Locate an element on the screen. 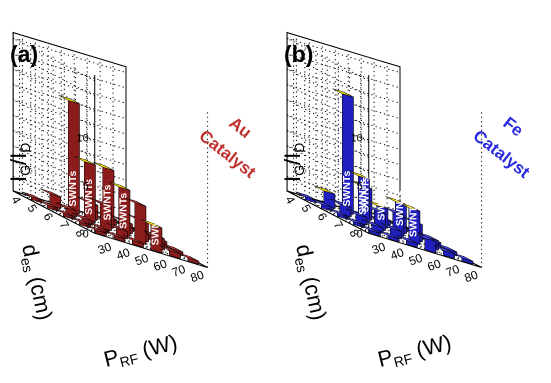  z-axis-label-part: D is located at coordinates (299, 148).